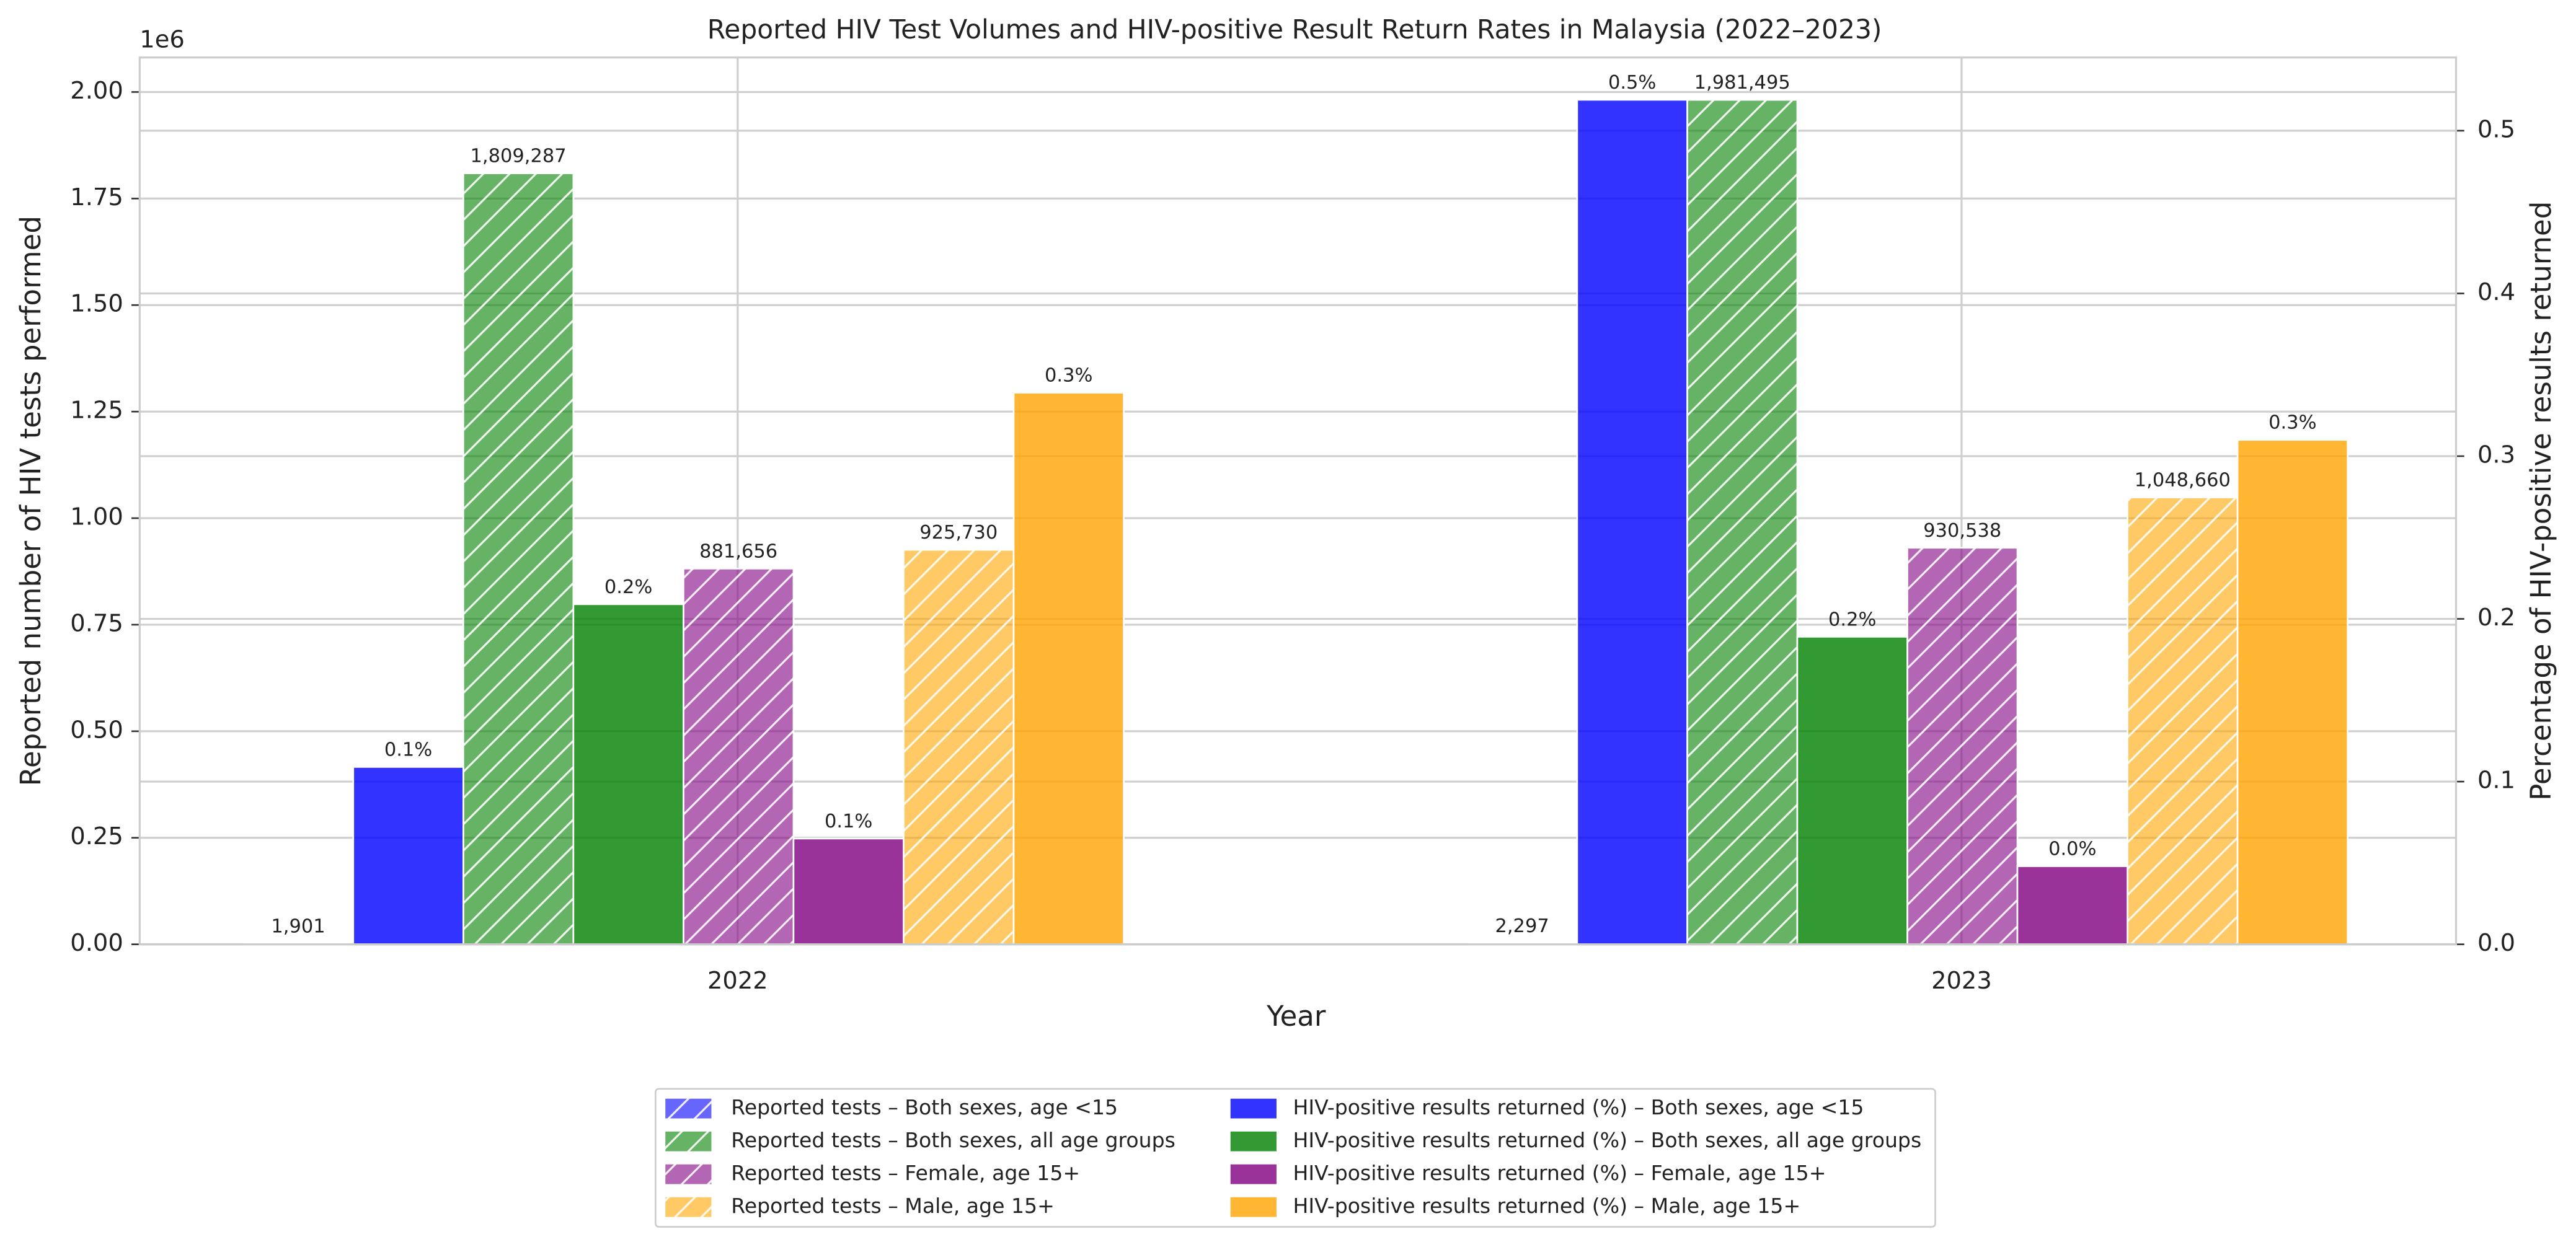 This screenshot has height=1247, width=2576. I want to click on x-tick-label: 2022, so click(737, 981).